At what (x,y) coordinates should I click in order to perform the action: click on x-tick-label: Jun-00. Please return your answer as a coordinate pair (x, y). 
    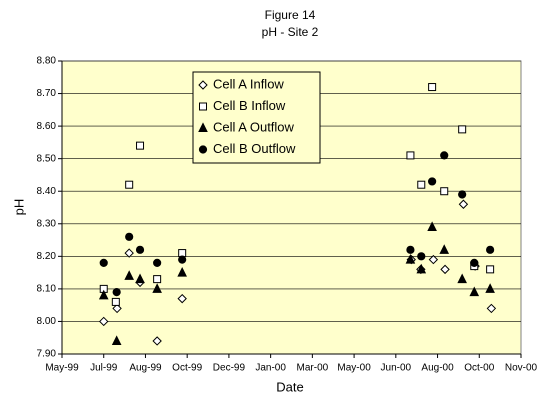
    Looking at the image, I should click on (396, 368).